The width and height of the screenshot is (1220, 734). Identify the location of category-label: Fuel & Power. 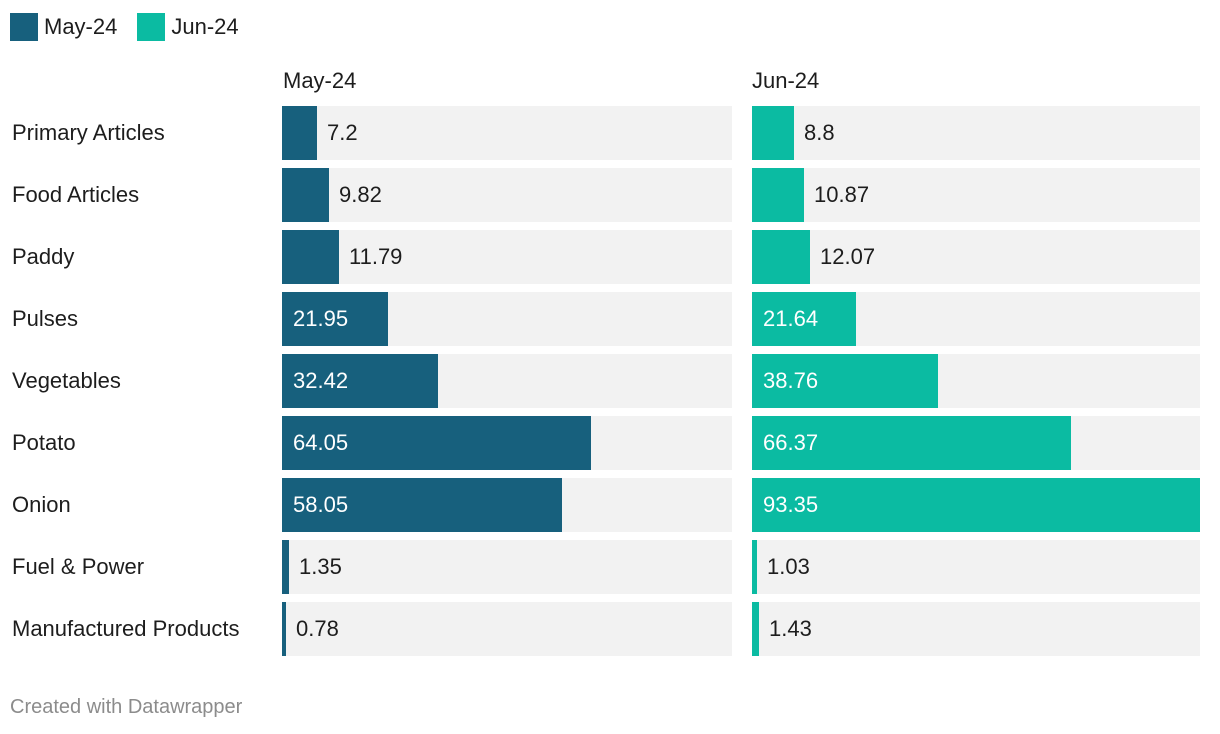
(78, 566).